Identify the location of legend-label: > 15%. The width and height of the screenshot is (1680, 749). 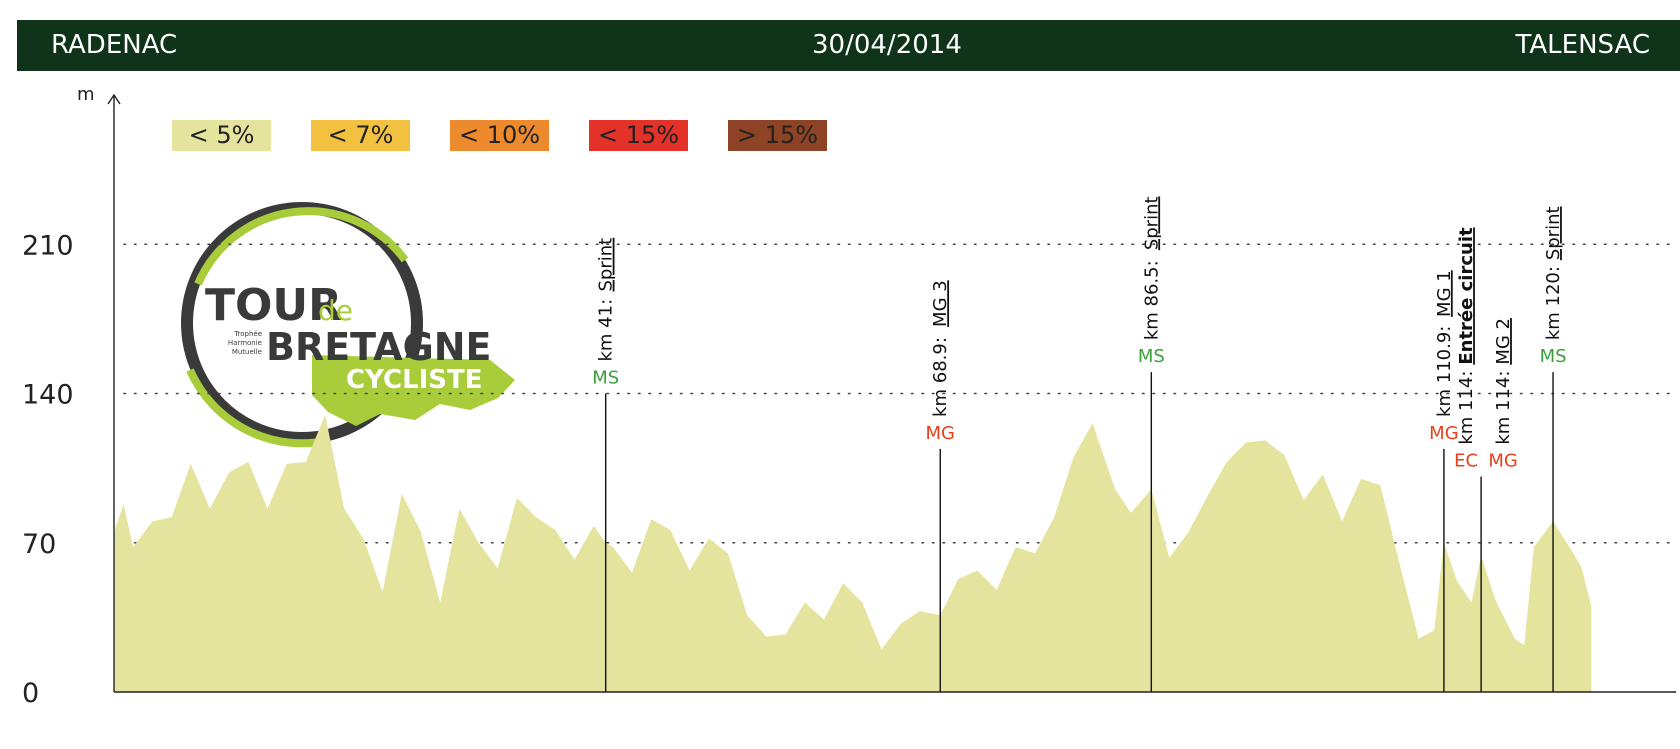
(777, 135).